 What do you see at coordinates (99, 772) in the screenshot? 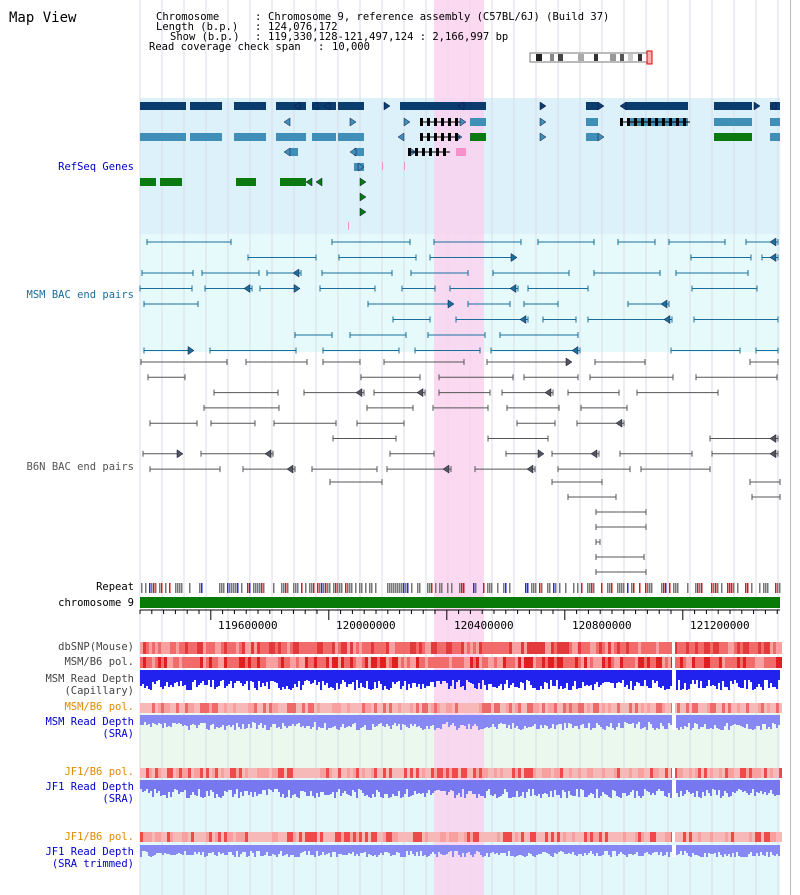
I see `jf1-b6-pol-label-1: JF1/B6 pol.` at bounding box center [99, 772].